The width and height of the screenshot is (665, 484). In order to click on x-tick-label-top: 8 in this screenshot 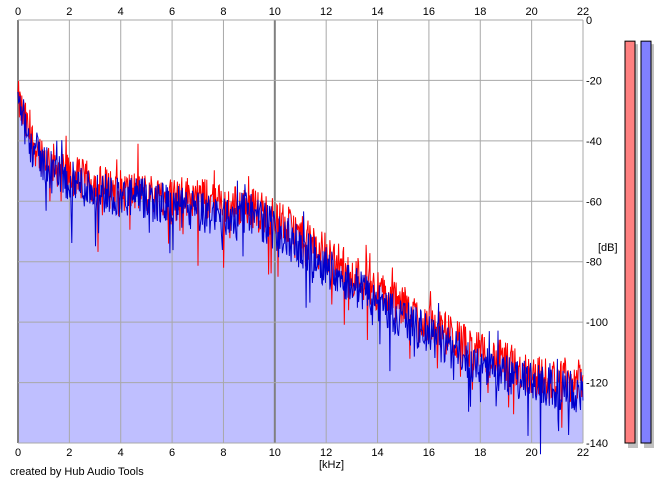, I will do `click(223, 12)`.